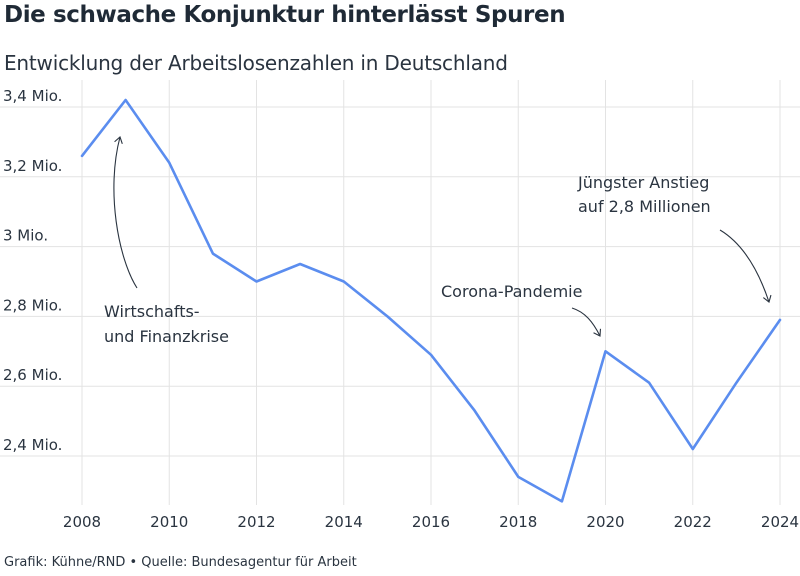 This screenshot has width=800, height=576. What do you see at coordinates (344, 522) in the screenshot?
I see `x-tick-label: 2014` at bounding box center [344, 522].